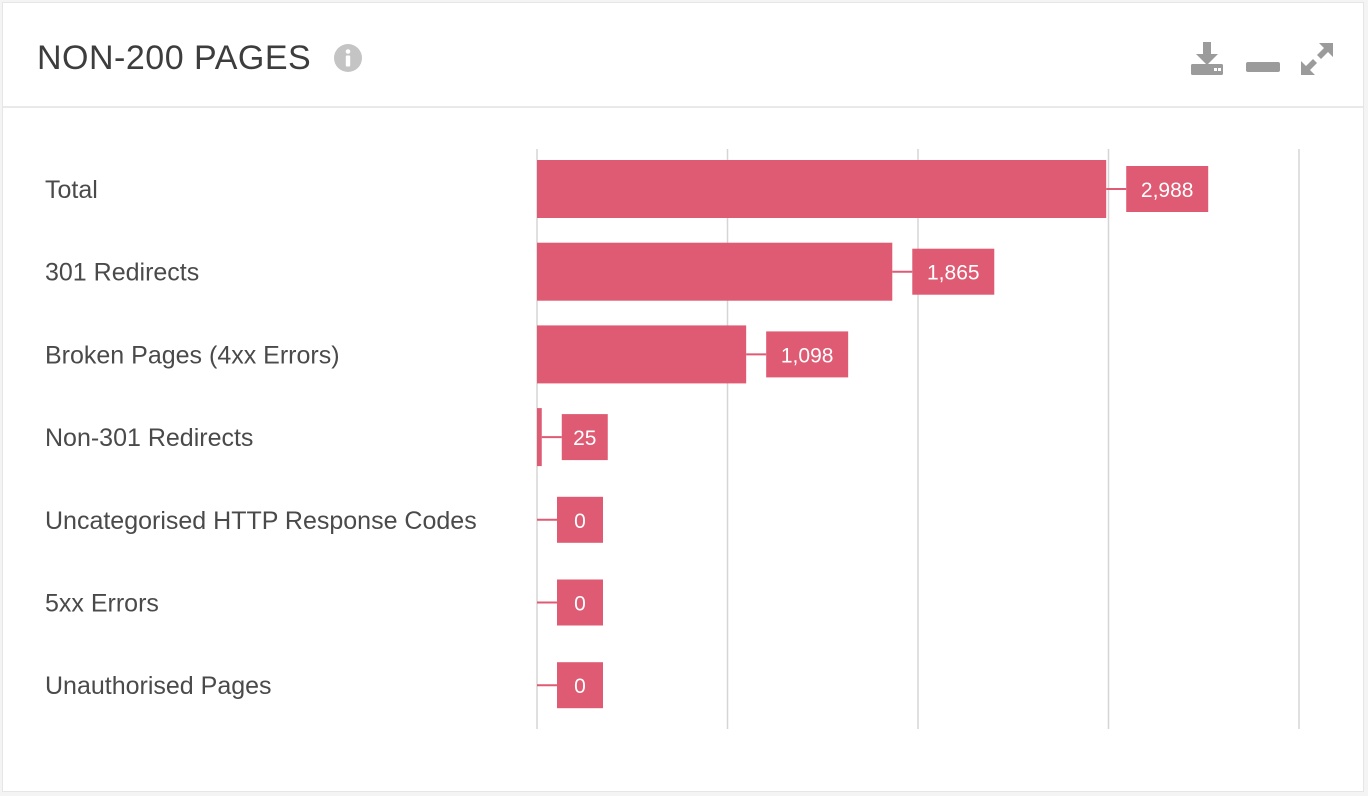 Image resolution: width=1368 pixels, height=796 pixels. I want to click on category-label: Non-301 Redirects, so click(149, 438).